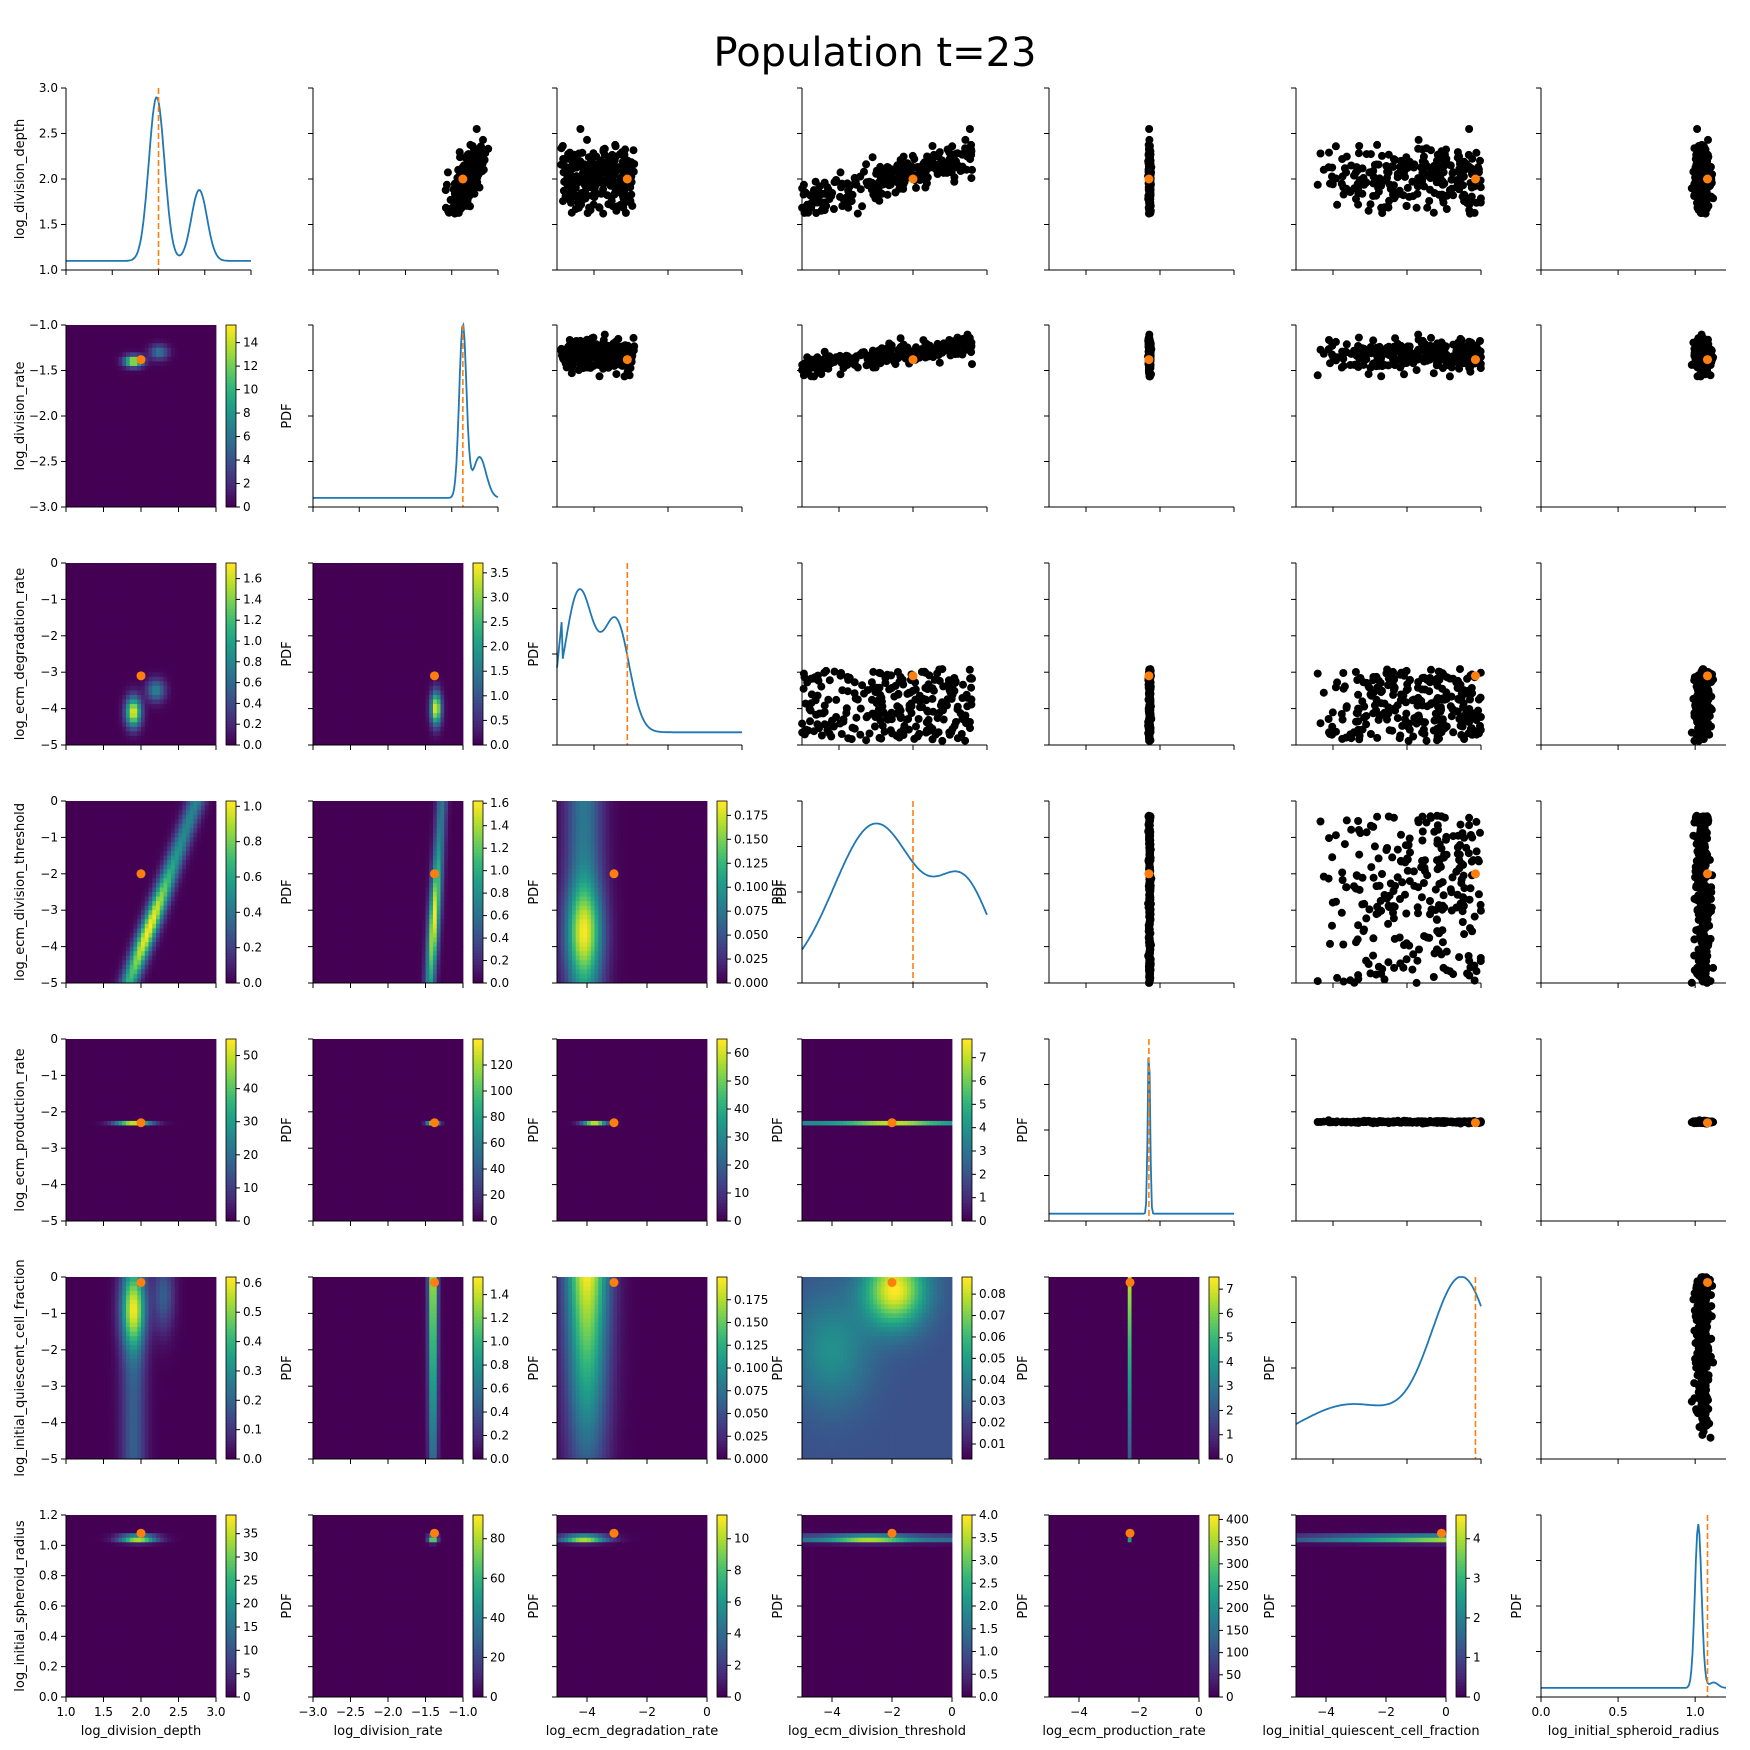 Image resolution: width=1750 pixels, height=1750 pixels. I want to click on colorbar-tick-label: 0, so click(247, 507).